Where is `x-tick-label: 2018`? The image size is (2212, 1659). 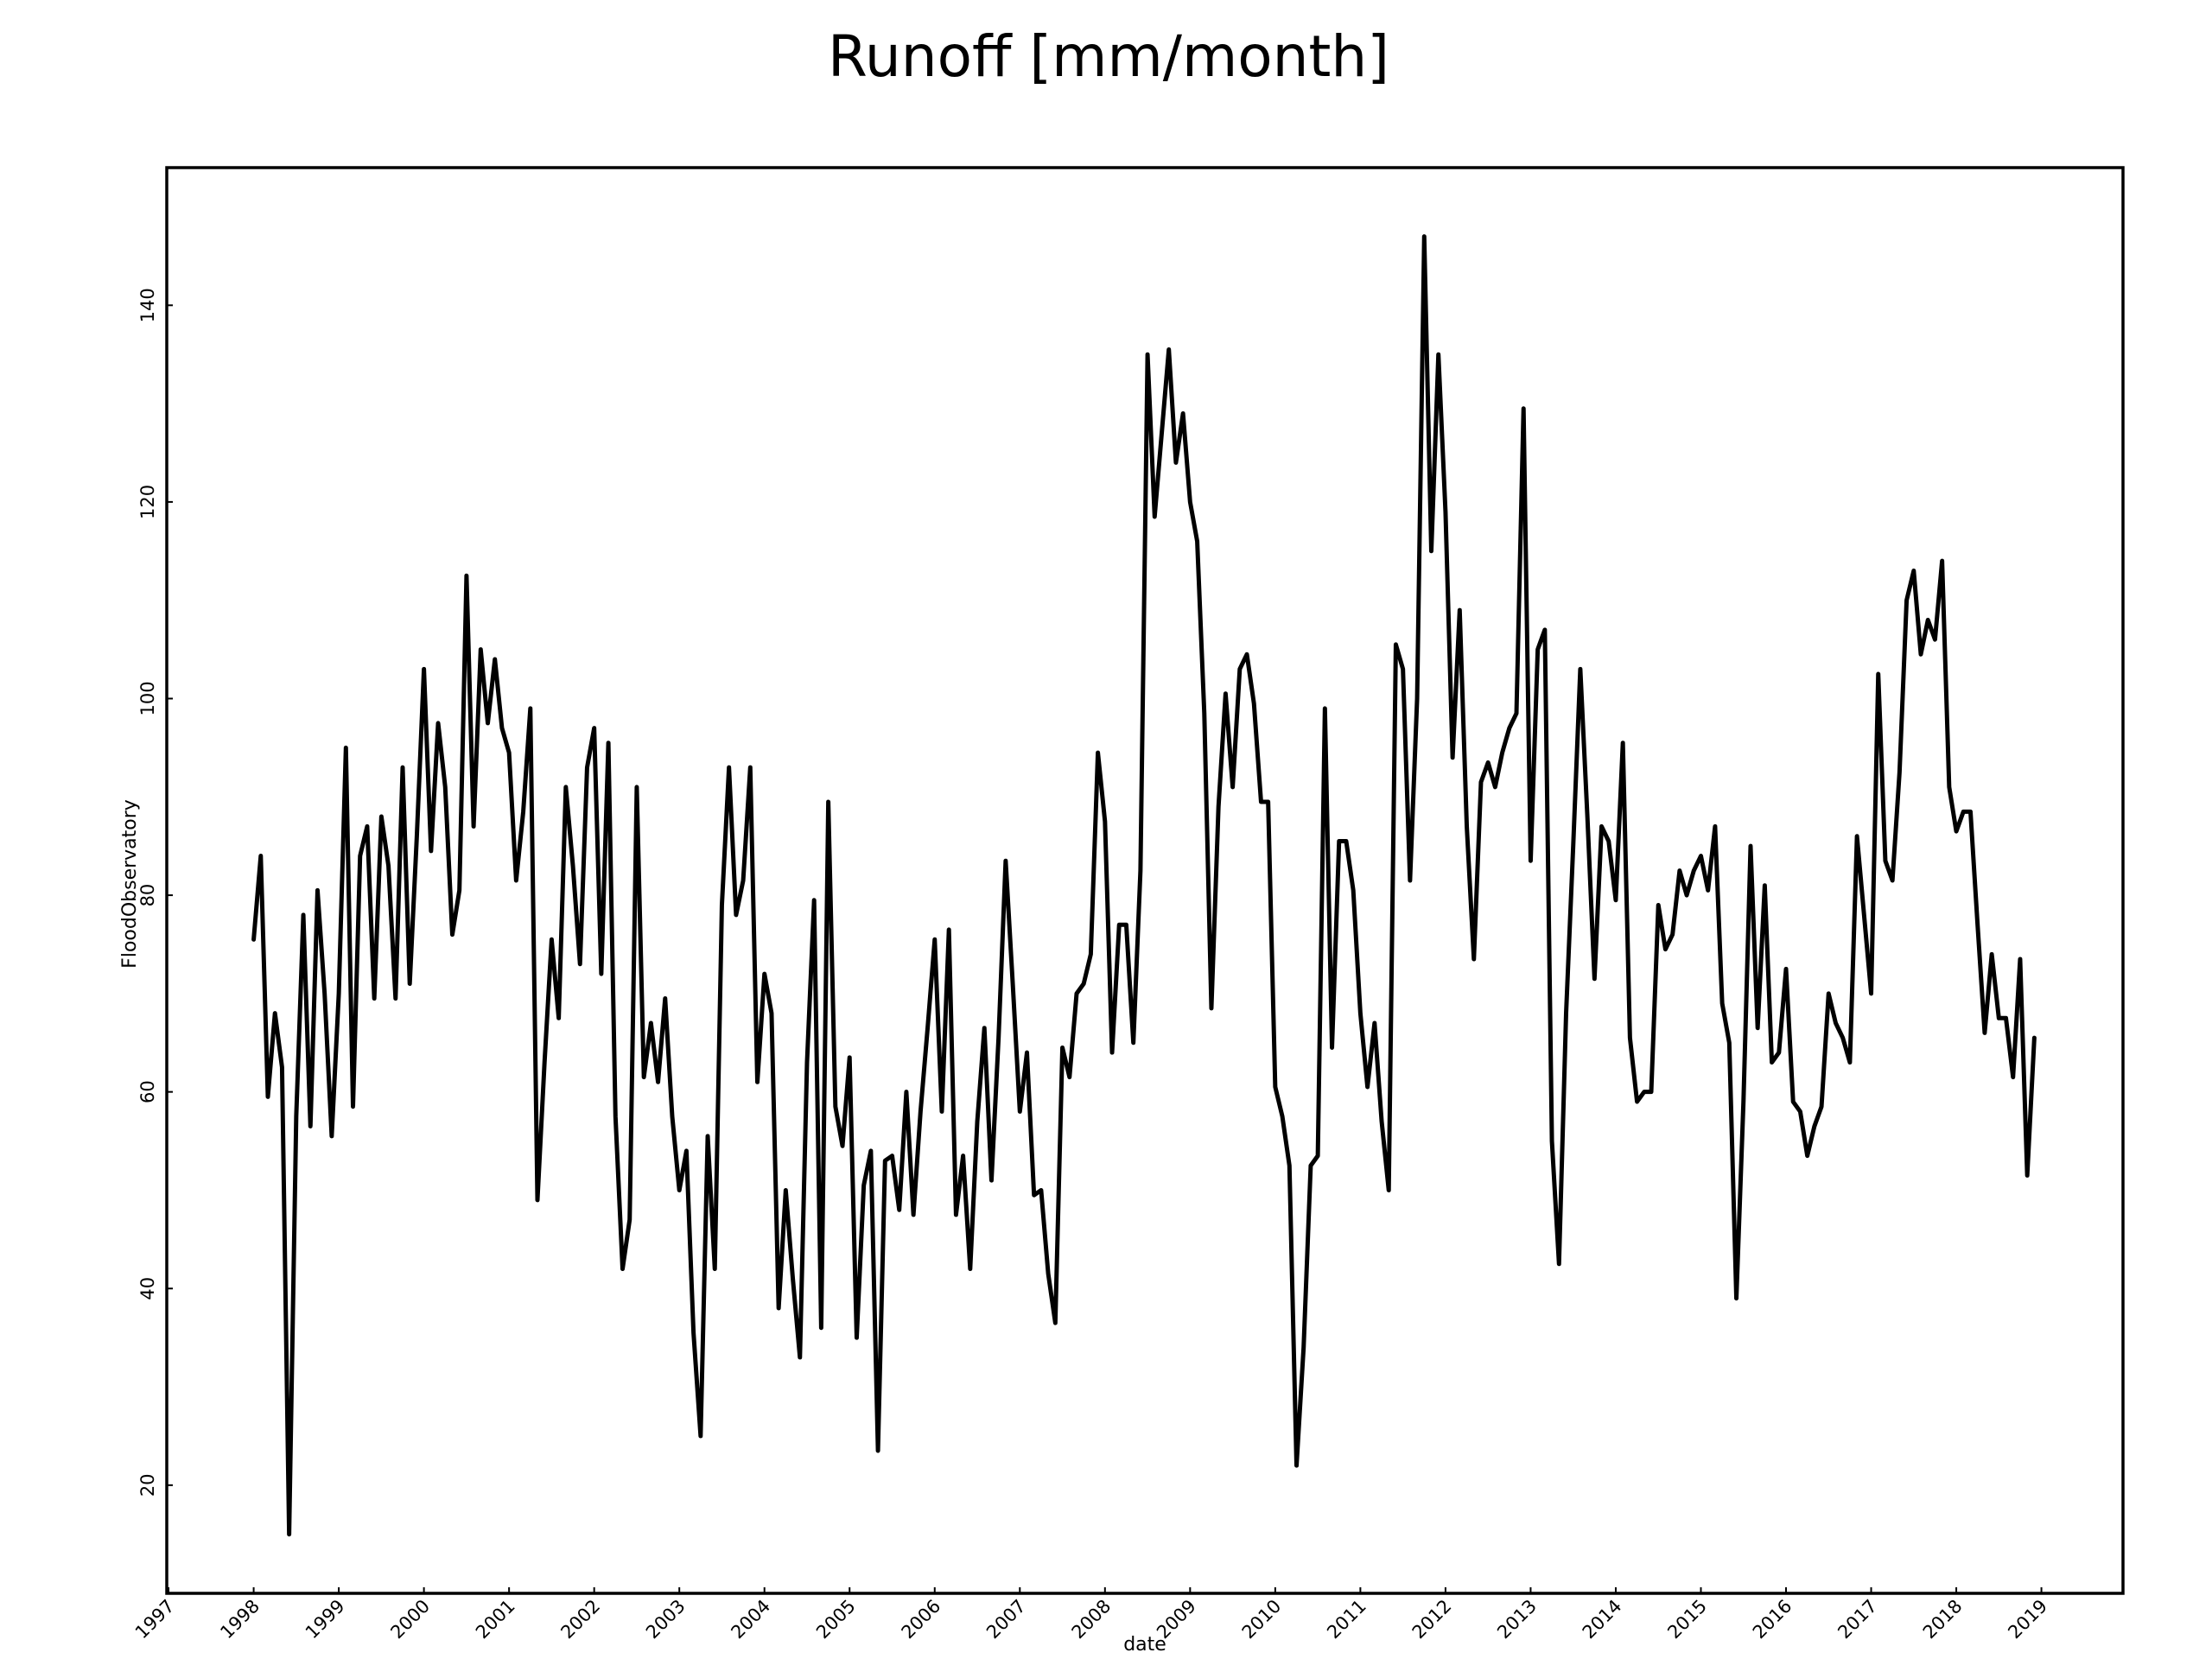
x-tick-label: 2018 is located at coordinates (1943, 1619).